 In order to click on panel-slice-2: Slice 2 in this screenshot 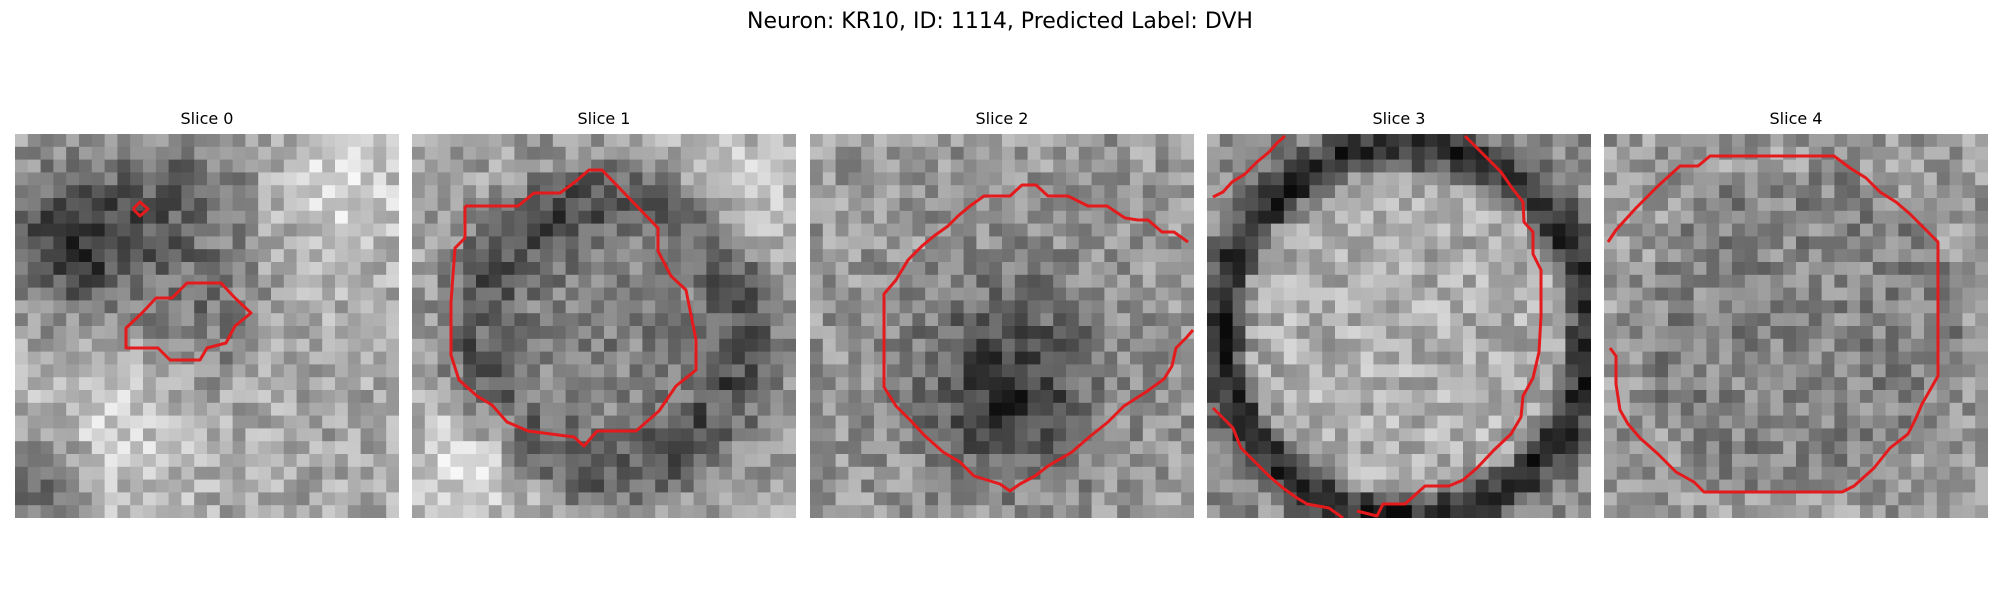, I will do `click(1002, 323)`.